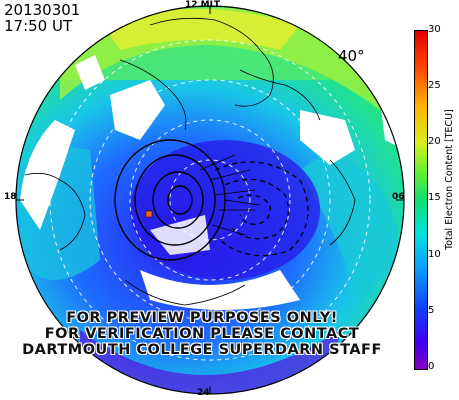 The height and width of the screenshot is (400, 459). What do you see at coordinates (261, 209) in the screenshot?
I see `convection-contours-dashed` at bounding box center [261, 209].